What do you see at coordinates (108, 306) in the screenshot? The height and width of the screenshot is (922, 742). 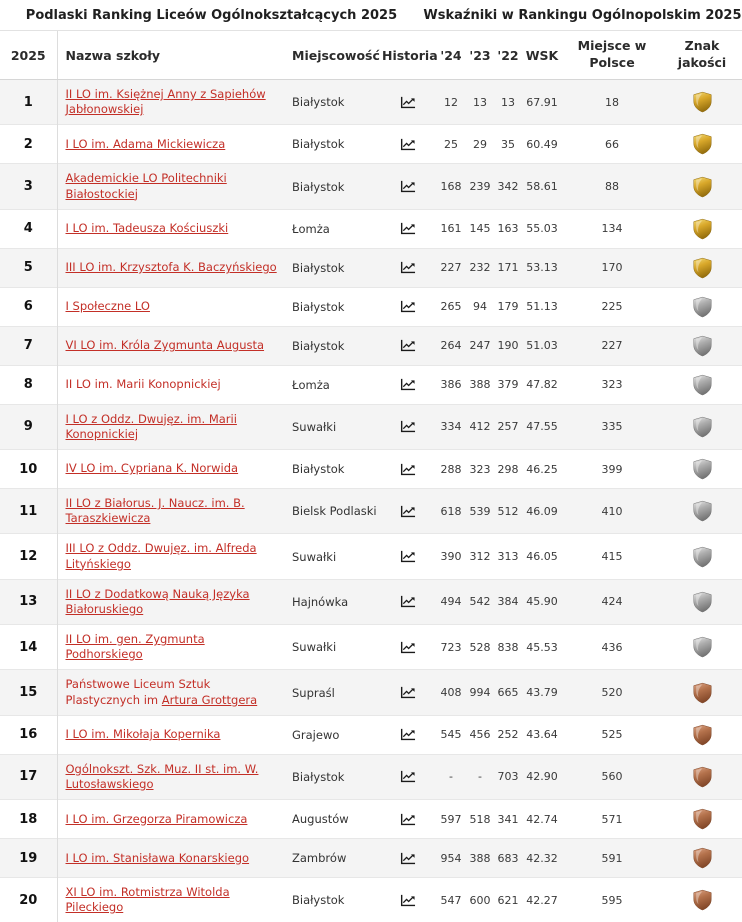 I see `school-name-link: I Społeczne LO` at bounding box center [108, 306].